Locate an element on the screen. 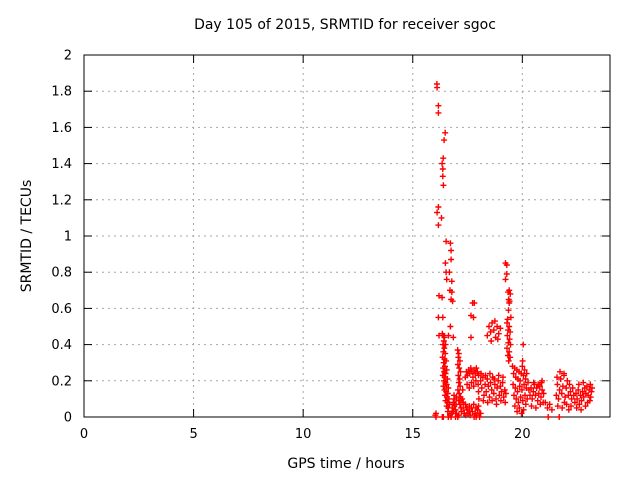 This screenshot has width=640, height=480. y-tick-label: 0 is located at coordinates (68, 418).